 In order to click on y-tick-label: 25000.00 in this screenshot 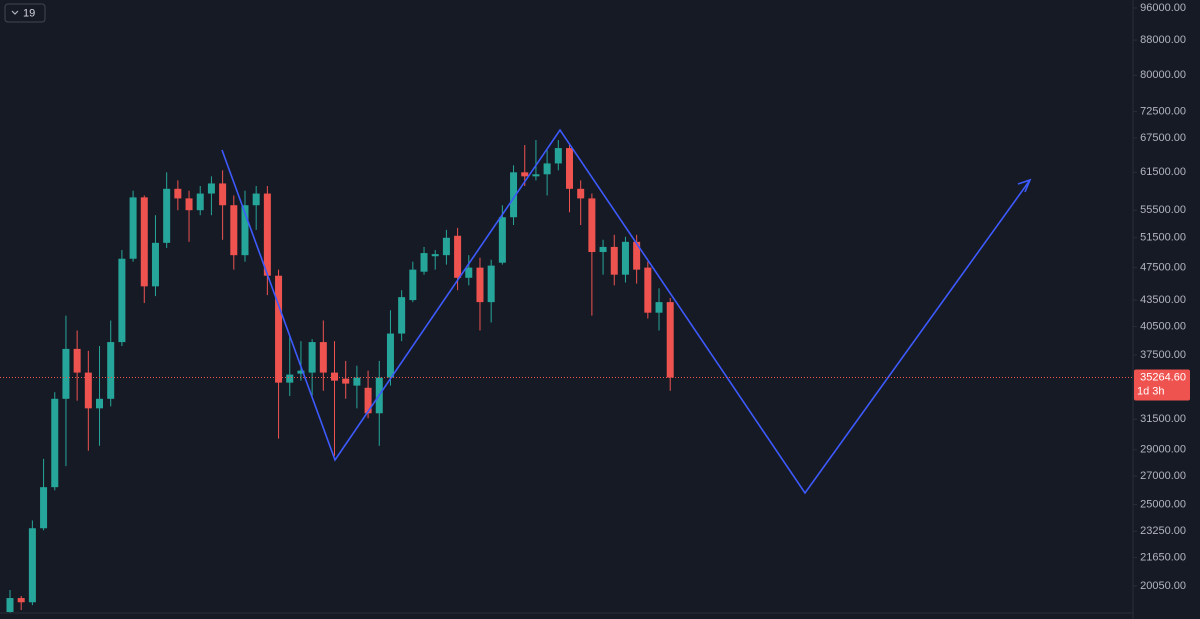, I will do `click(1163, 504)`.